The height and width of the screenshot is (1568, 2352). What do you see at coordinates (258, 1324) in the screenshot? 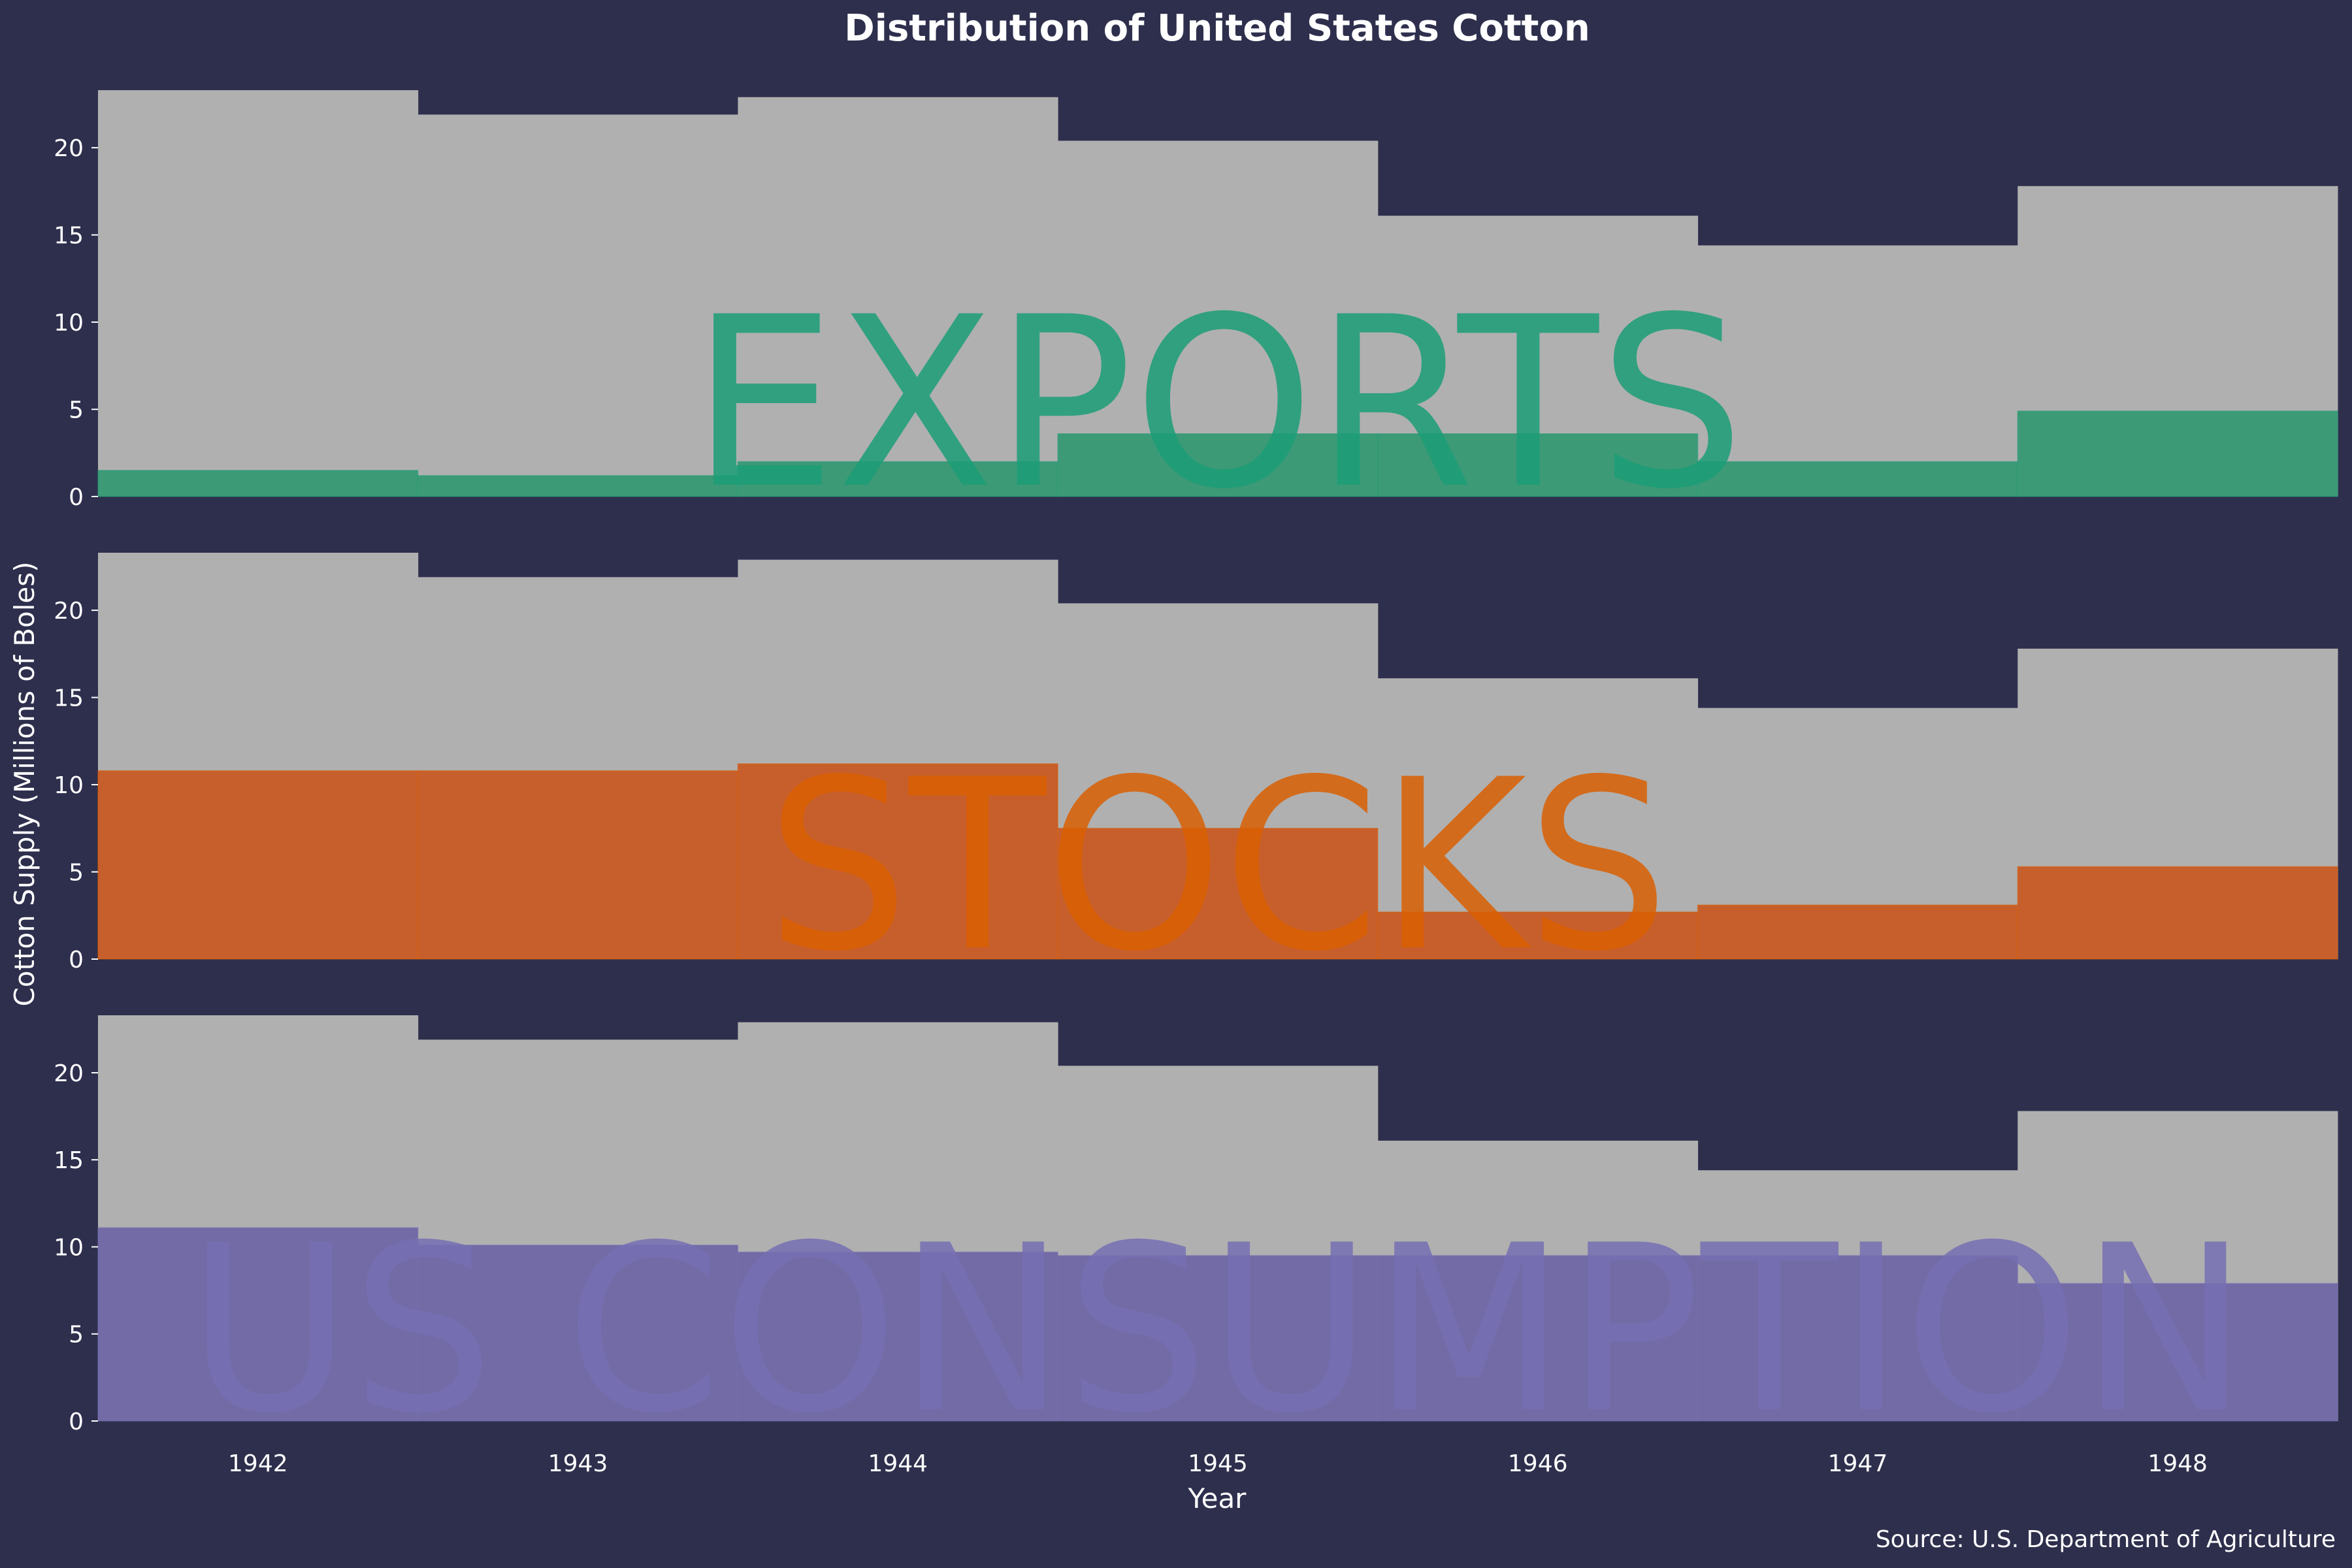
I see `consumption-bar-1942` at bounding box center [258, 1324].